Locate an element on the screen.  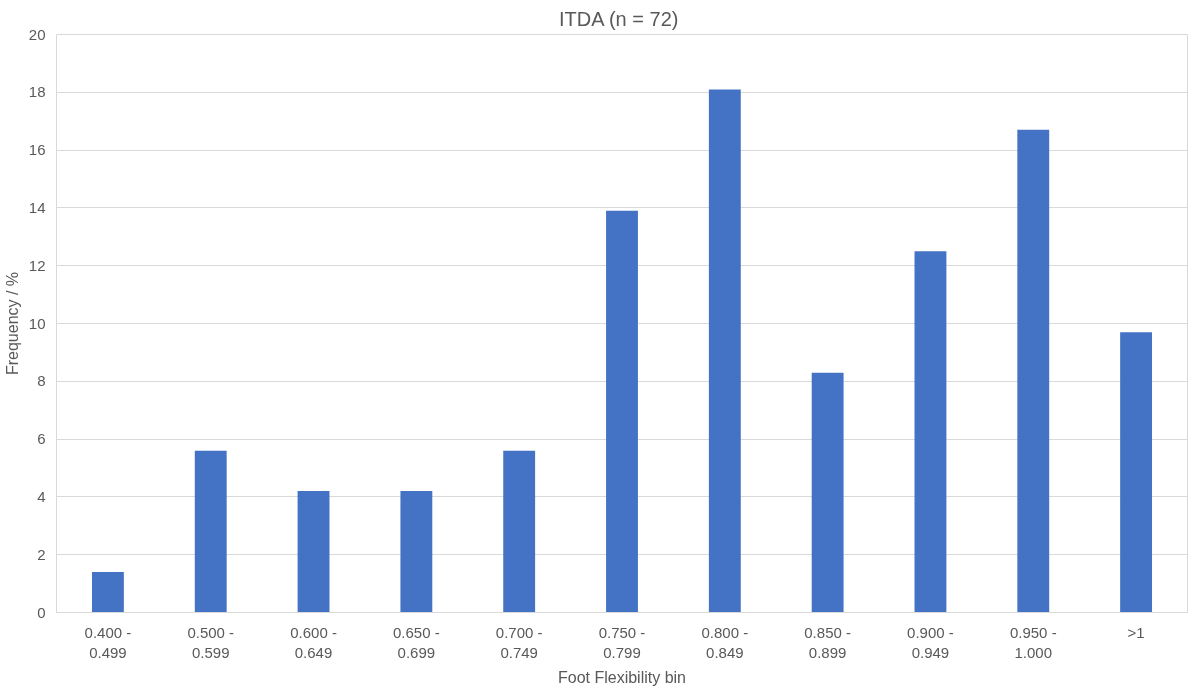
x-axis-title: Foot Flexibility bin is located at coordinates (622, 677).